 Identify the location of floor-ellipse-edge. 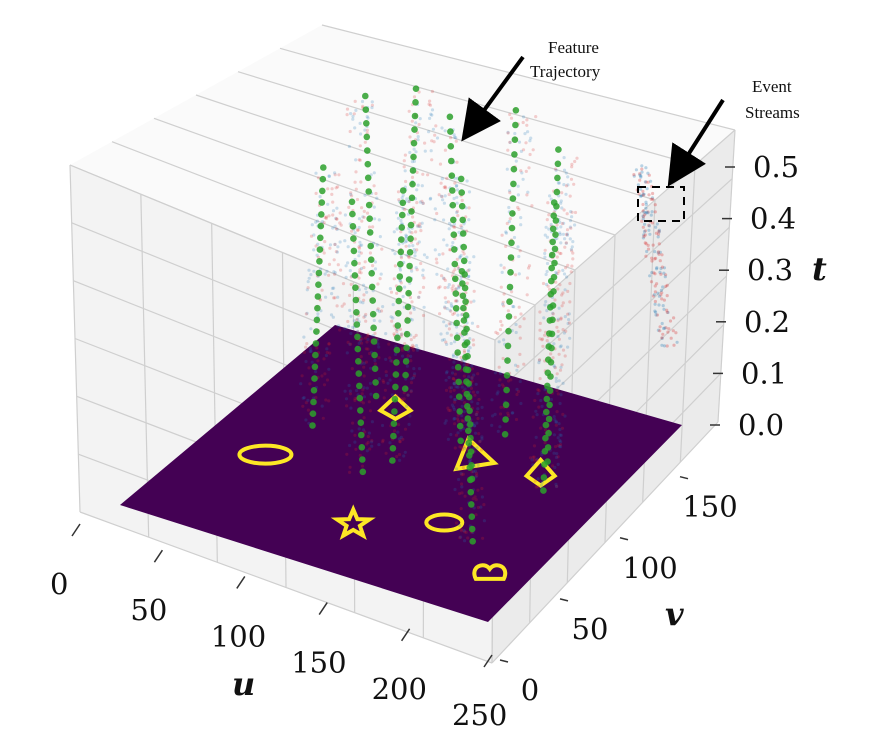
(265, 454).